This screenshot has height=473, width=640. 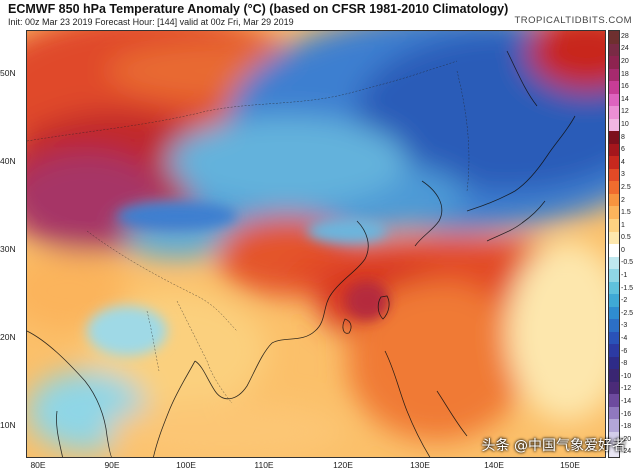 I want to click on colorbar-tick-label: -4, so click(x=624, y=339).